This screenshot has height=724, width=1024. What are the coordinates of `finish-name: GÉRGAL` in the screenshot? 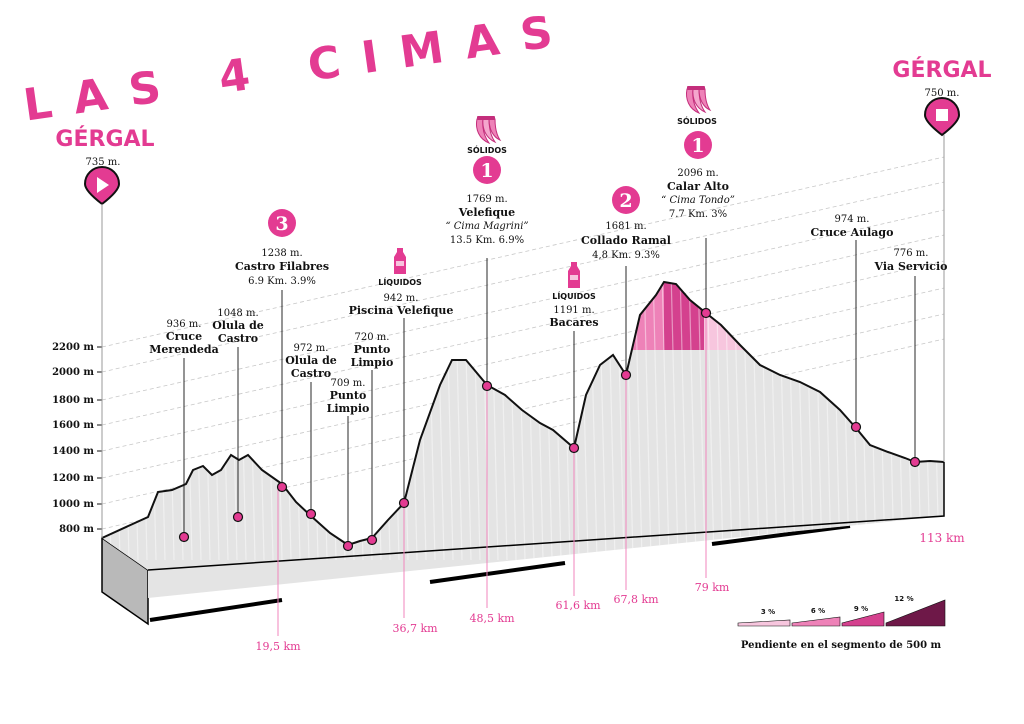 It's located at (941, 70).